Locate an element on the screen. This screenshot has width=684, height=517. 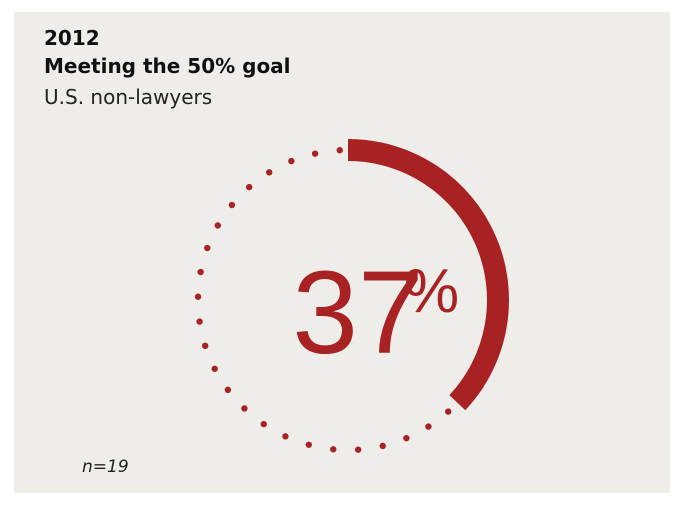
chart-subtitle: U.S. non-lawyers is located at coordinates (128, 97).